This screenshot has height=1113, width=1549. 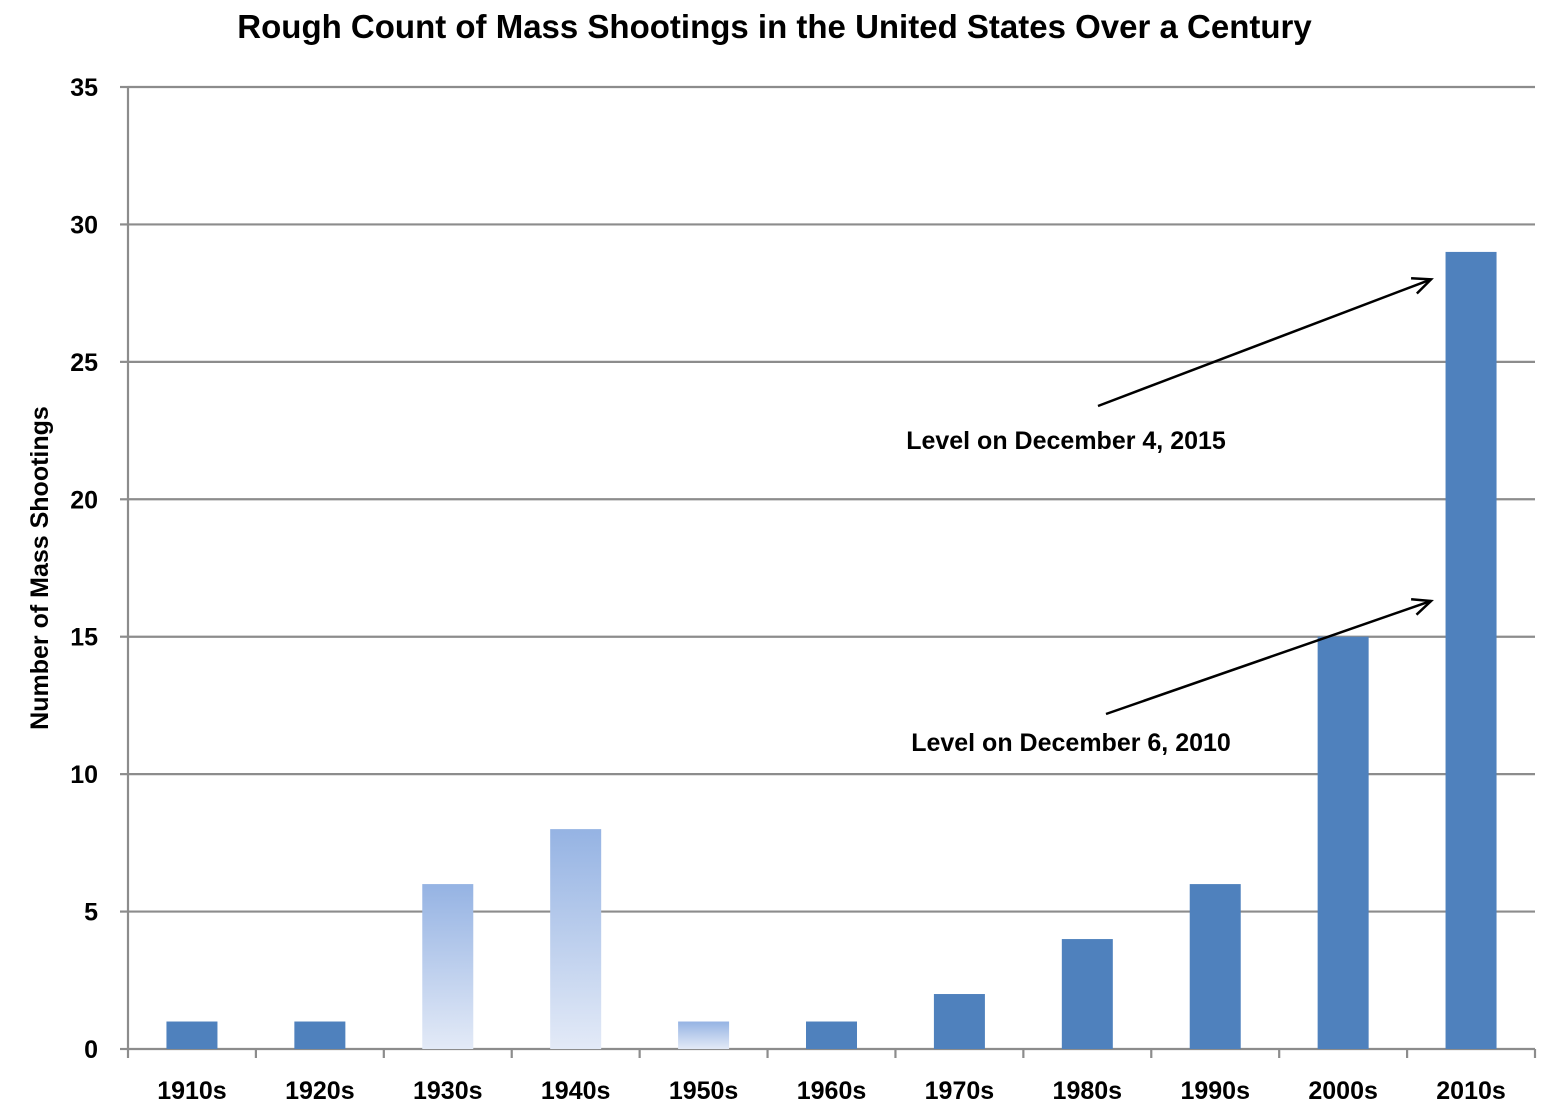 What do you see at coordinates (84, 500) in the screenshot?
I see `y-tick-label: 20` at bounding box center [84, 500].